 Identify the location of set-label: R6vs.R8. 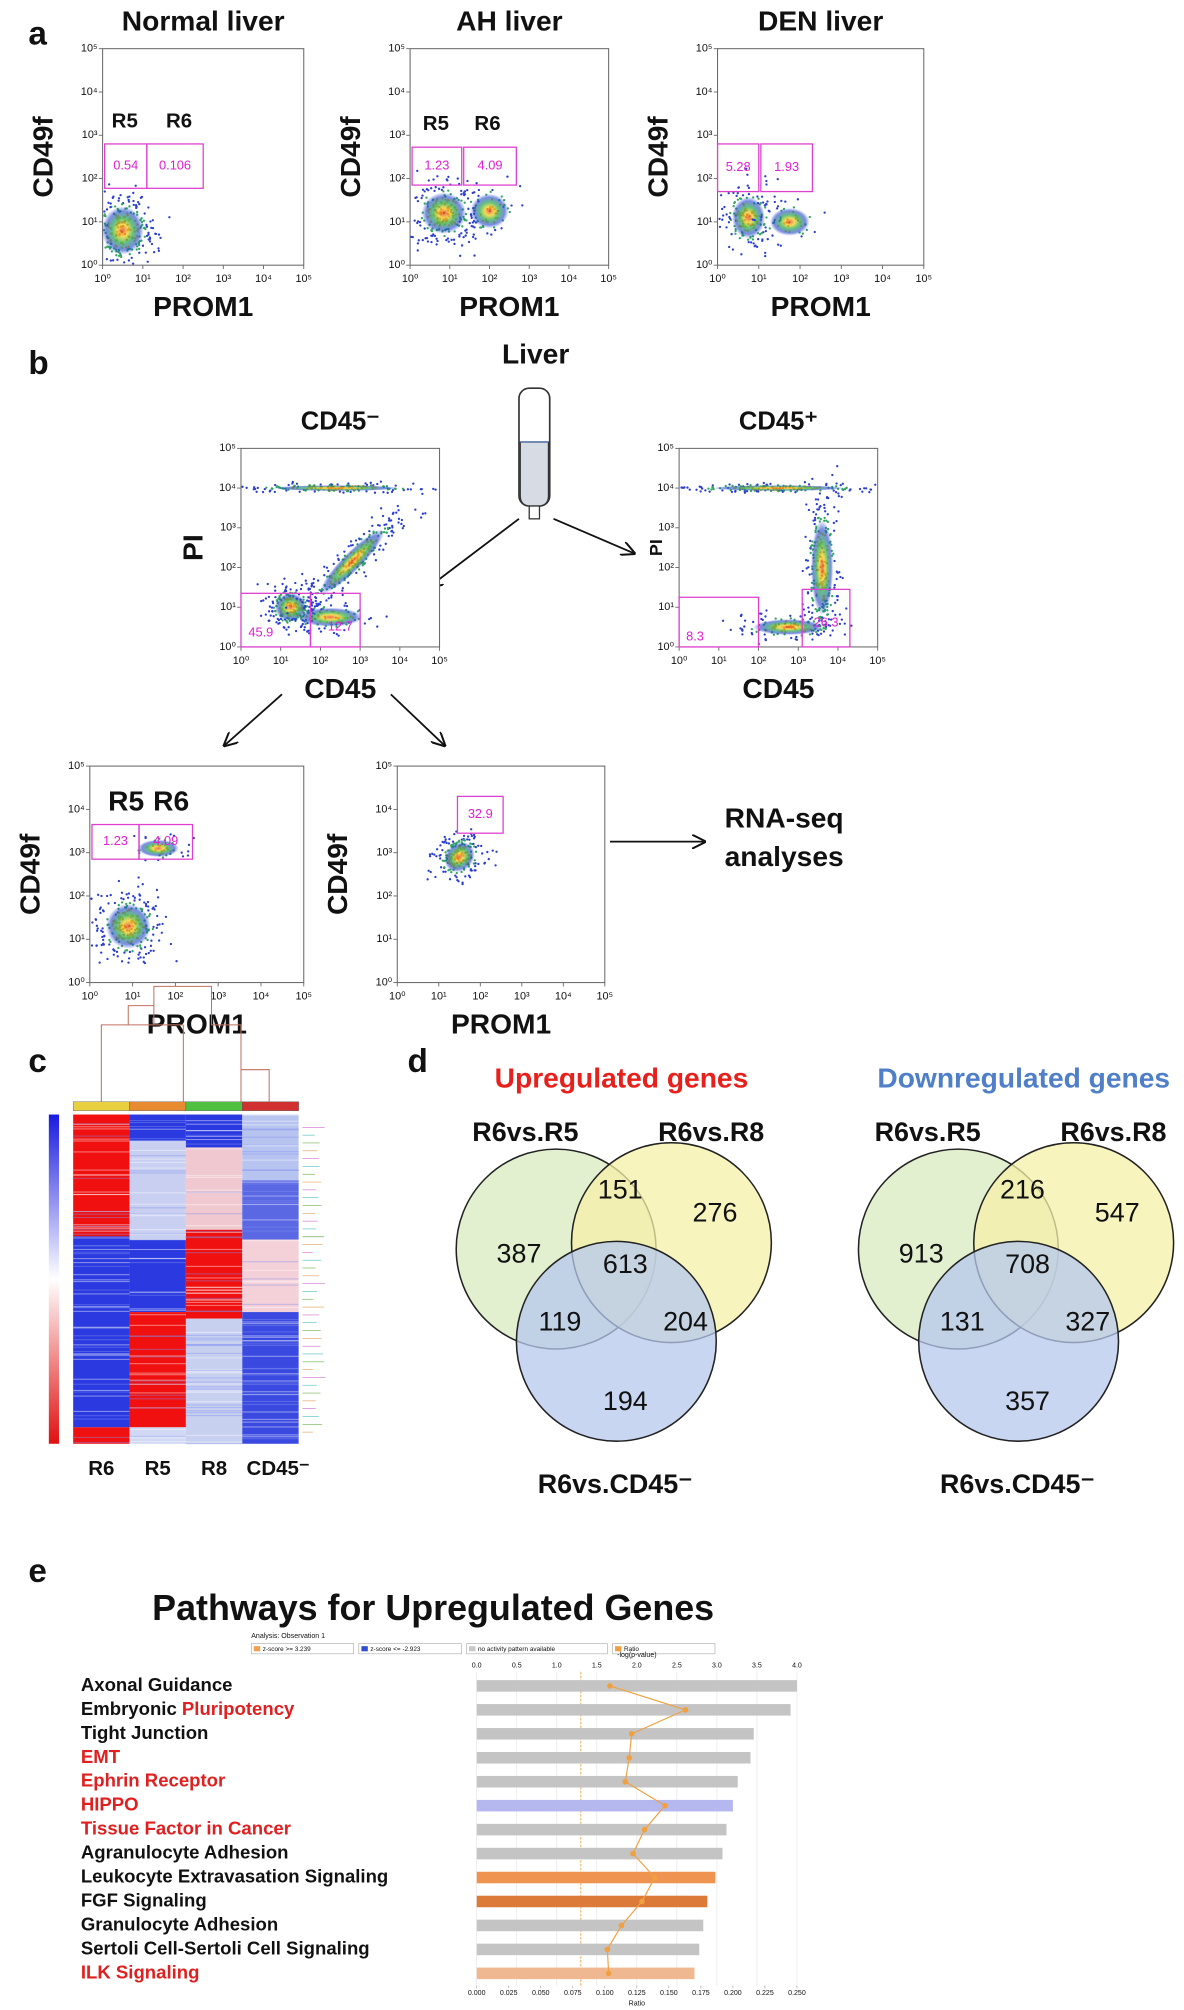
(1113, 1132).